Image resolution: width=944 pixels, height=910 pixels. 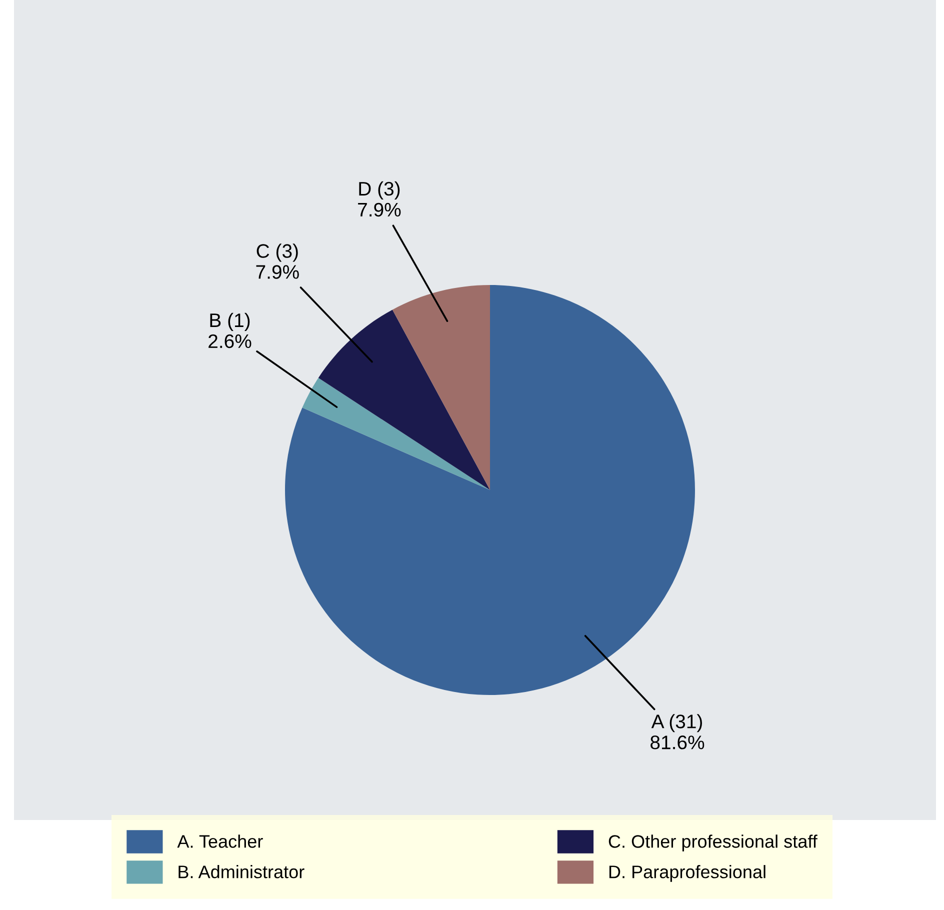 I want to click on legend-label: C. Other professional staff, so click(x=713, y=843).